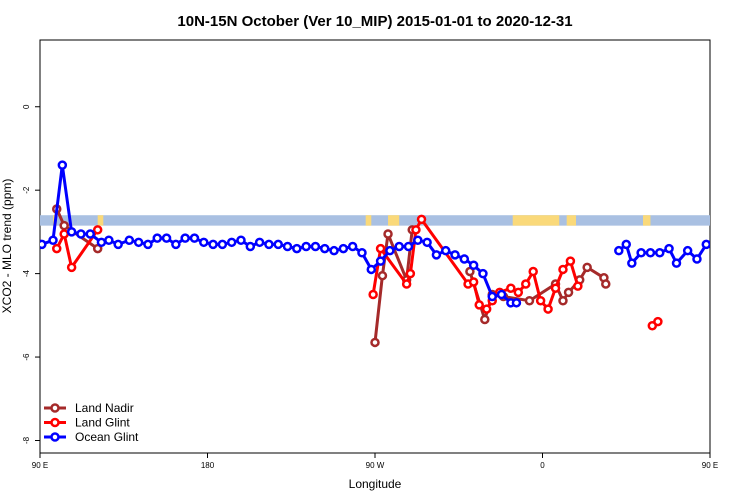 The image size is (750, 500). What do you see at coordinates (26, 357) in the screenshot?
I see `y-tick-label: -6` at bounding box center [26, 357].